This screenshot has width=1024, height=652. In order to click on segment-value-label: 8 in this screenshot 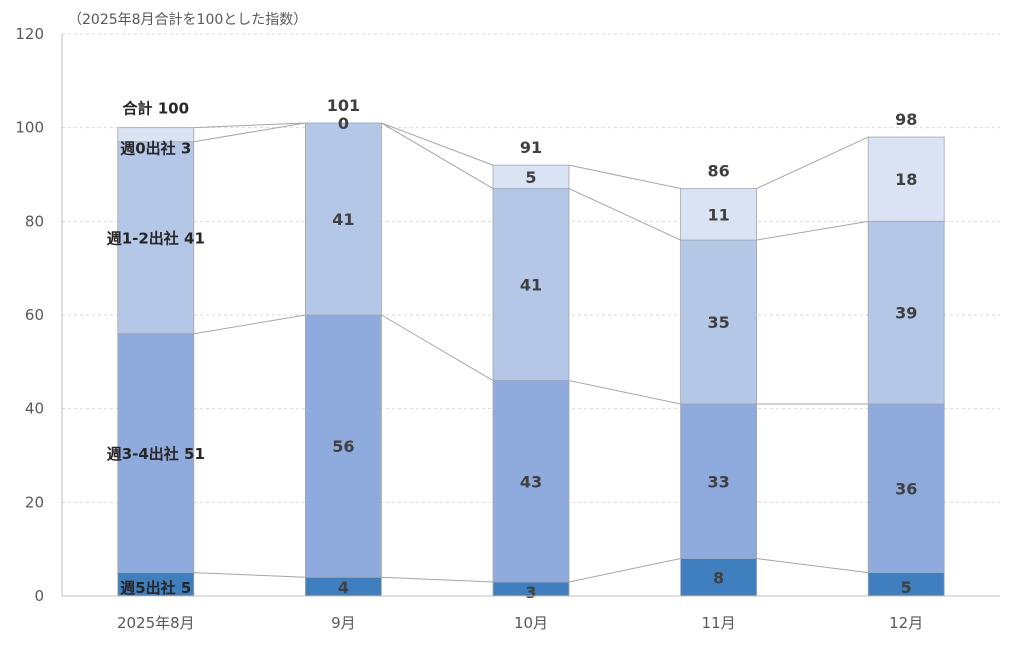, I will do `click(718, 577)`.